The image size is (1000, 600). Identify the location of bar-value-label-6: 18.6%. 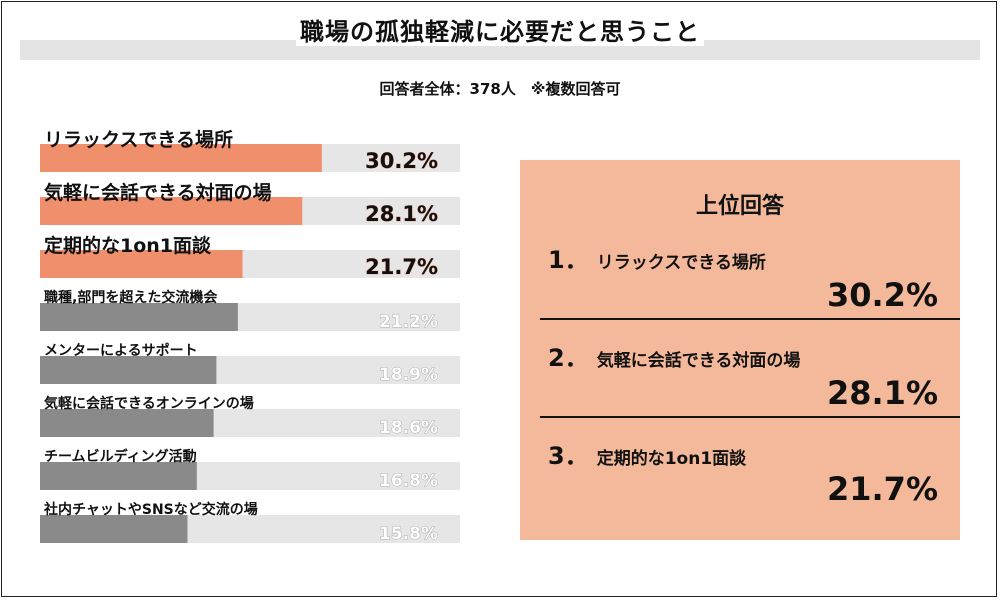
(408, 428).